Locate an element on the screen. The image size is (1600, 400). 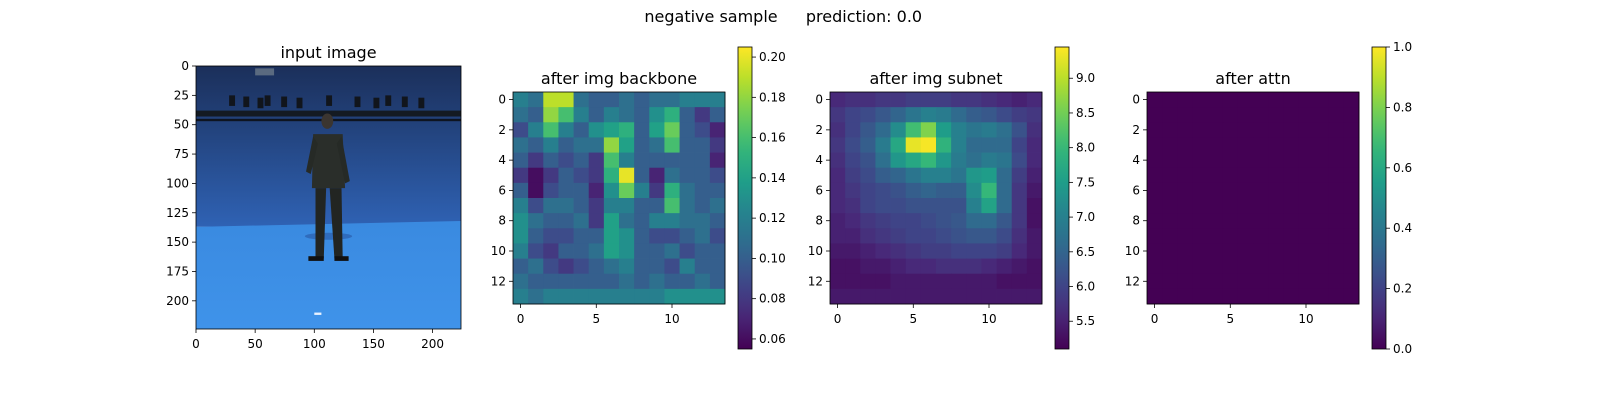
person-leg-left is located at coordinates (321, 223).